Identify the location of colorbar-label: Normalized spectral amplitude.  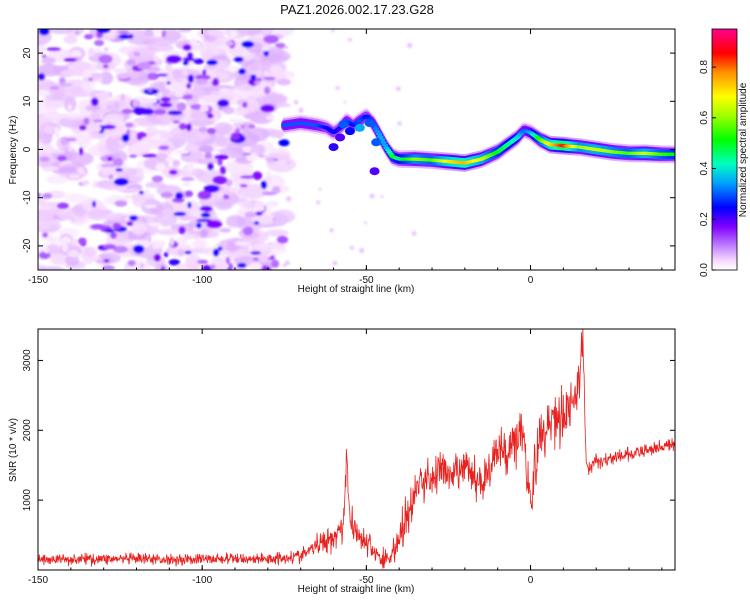
(743, 149).